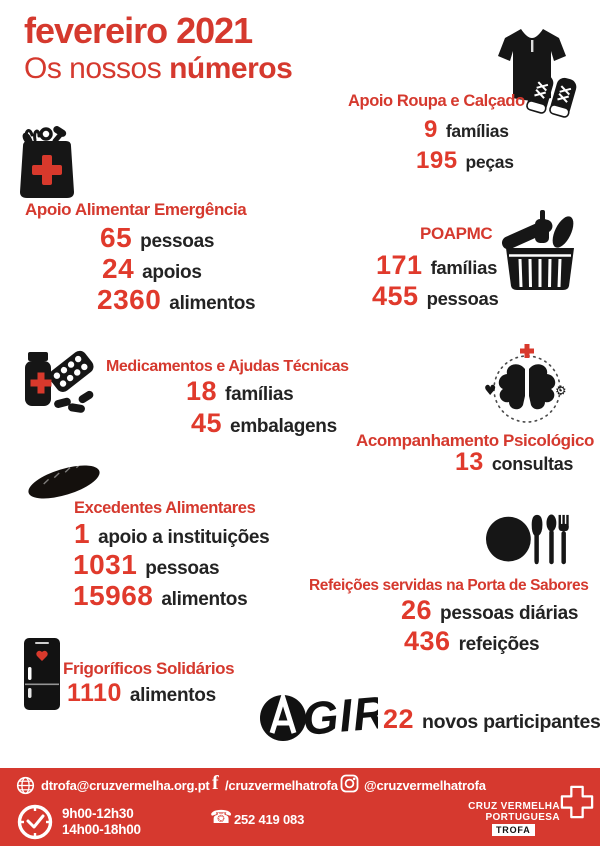 The image size is (600, 850). I want to click on subtitle-prefix: Os nossos, so click(97, 68).